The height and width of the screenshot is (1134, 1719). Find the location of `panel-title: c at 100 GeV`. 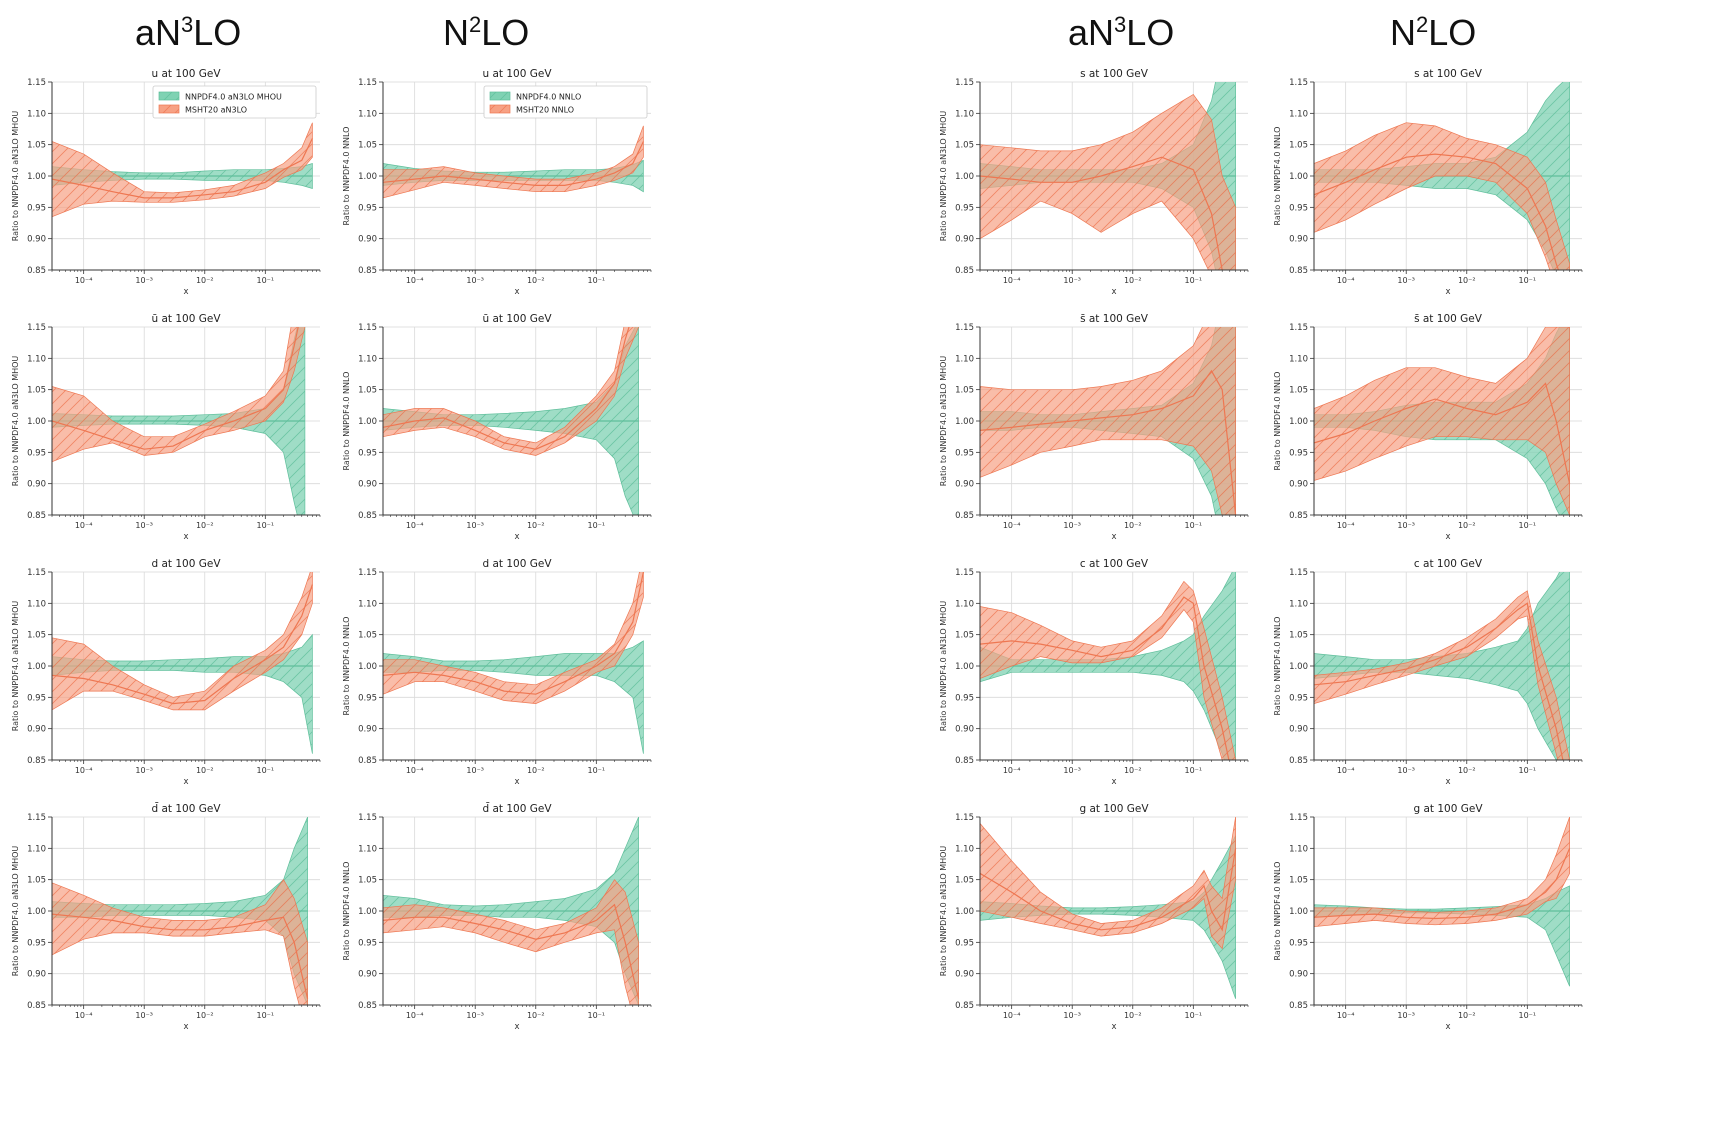

panel-title: c at 100 GeV is located at coordinates (1114, 564).